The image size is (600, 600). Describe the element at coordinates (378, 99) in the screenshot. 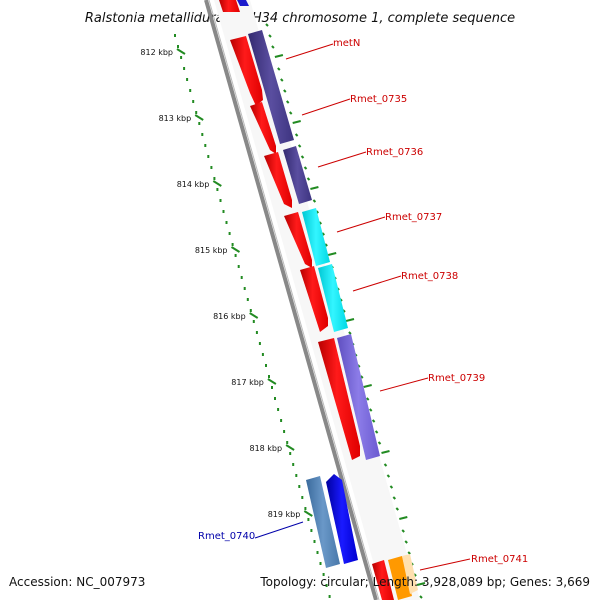

I see `label-Rmet_0735: Rmet_0735` at that location.